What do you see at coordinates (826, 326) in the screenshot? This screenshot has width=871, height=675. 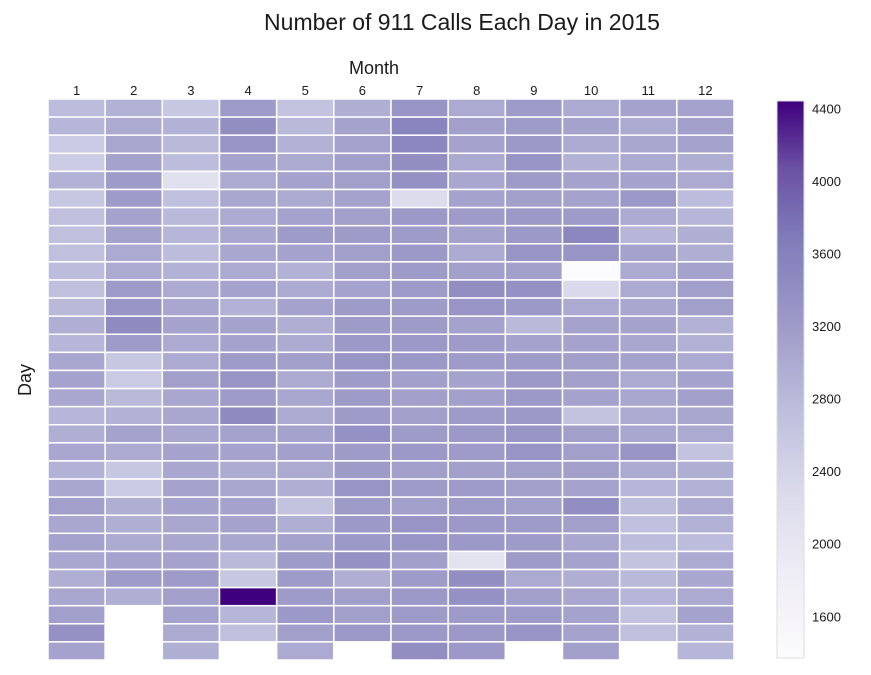 I see `colorbar-tick-label: 3200` at bounding box center [826, 326].